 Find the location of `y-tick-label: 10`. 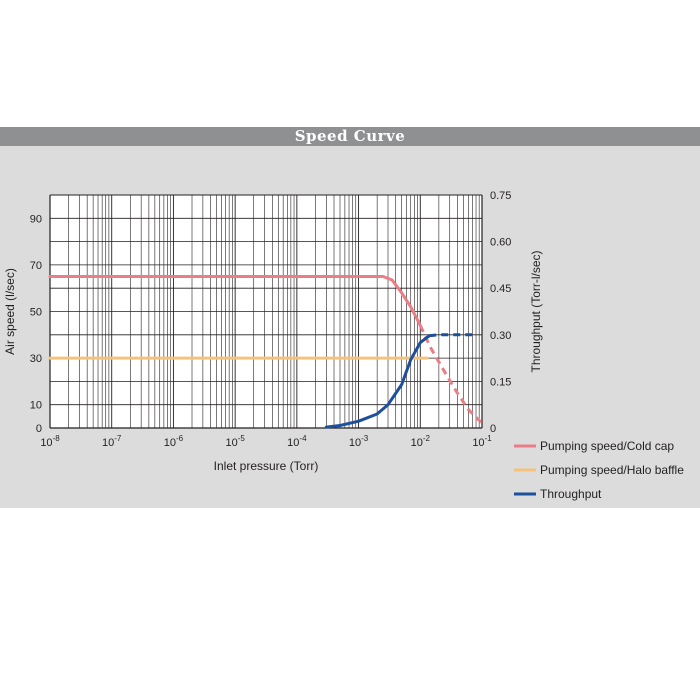

y-tick-label: 10 is located at coordinates (36, 406).